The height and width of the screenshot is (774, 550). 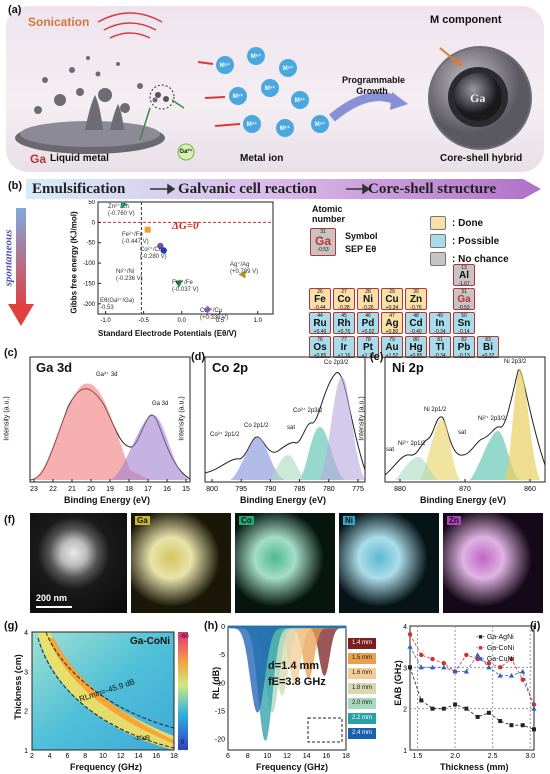 I want to click on co2p-peak3: Co 2p1/2, so click(x=256, y=426).